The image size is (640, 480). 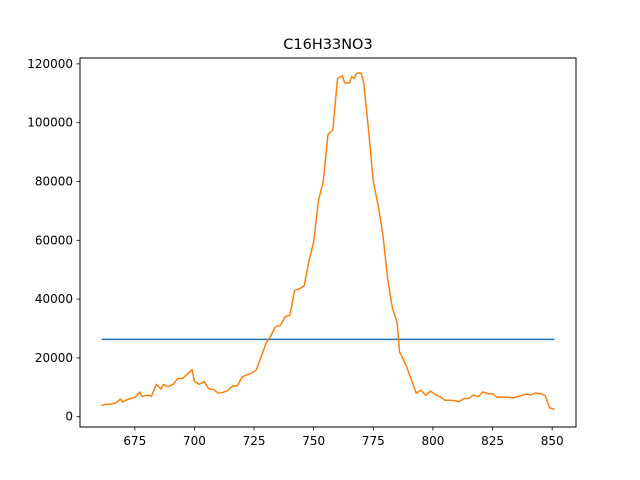 What do you see at coordinates (492, 441) in the screenshot?
I see `x-tick-label: 825` at bounding box center [492, 441].